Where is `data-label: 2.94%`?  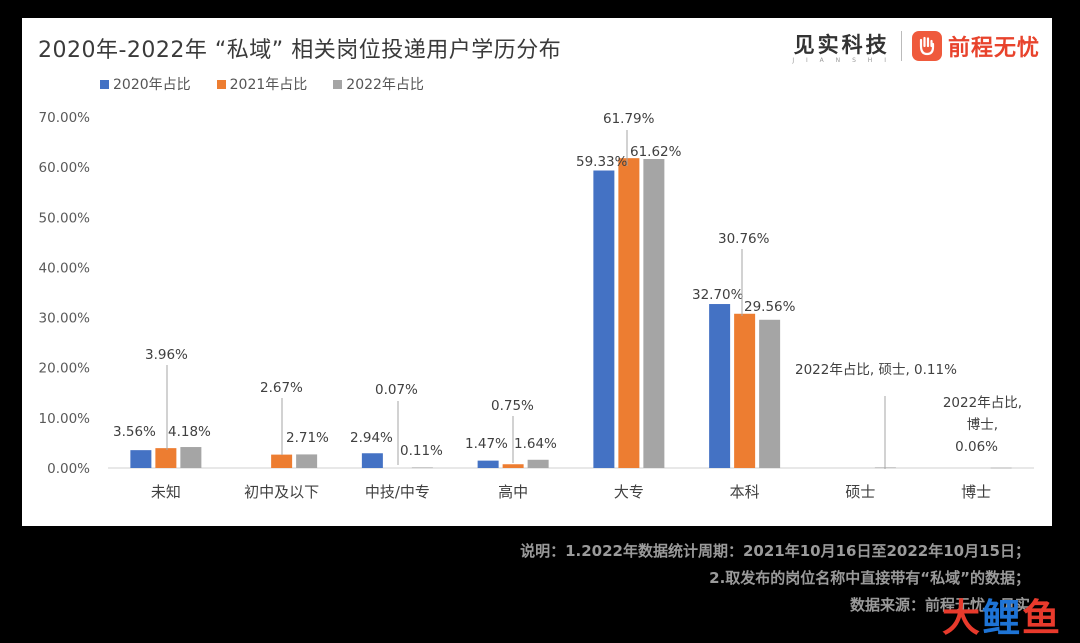 data-label: 2.94% is located at coordinates (371, 438).